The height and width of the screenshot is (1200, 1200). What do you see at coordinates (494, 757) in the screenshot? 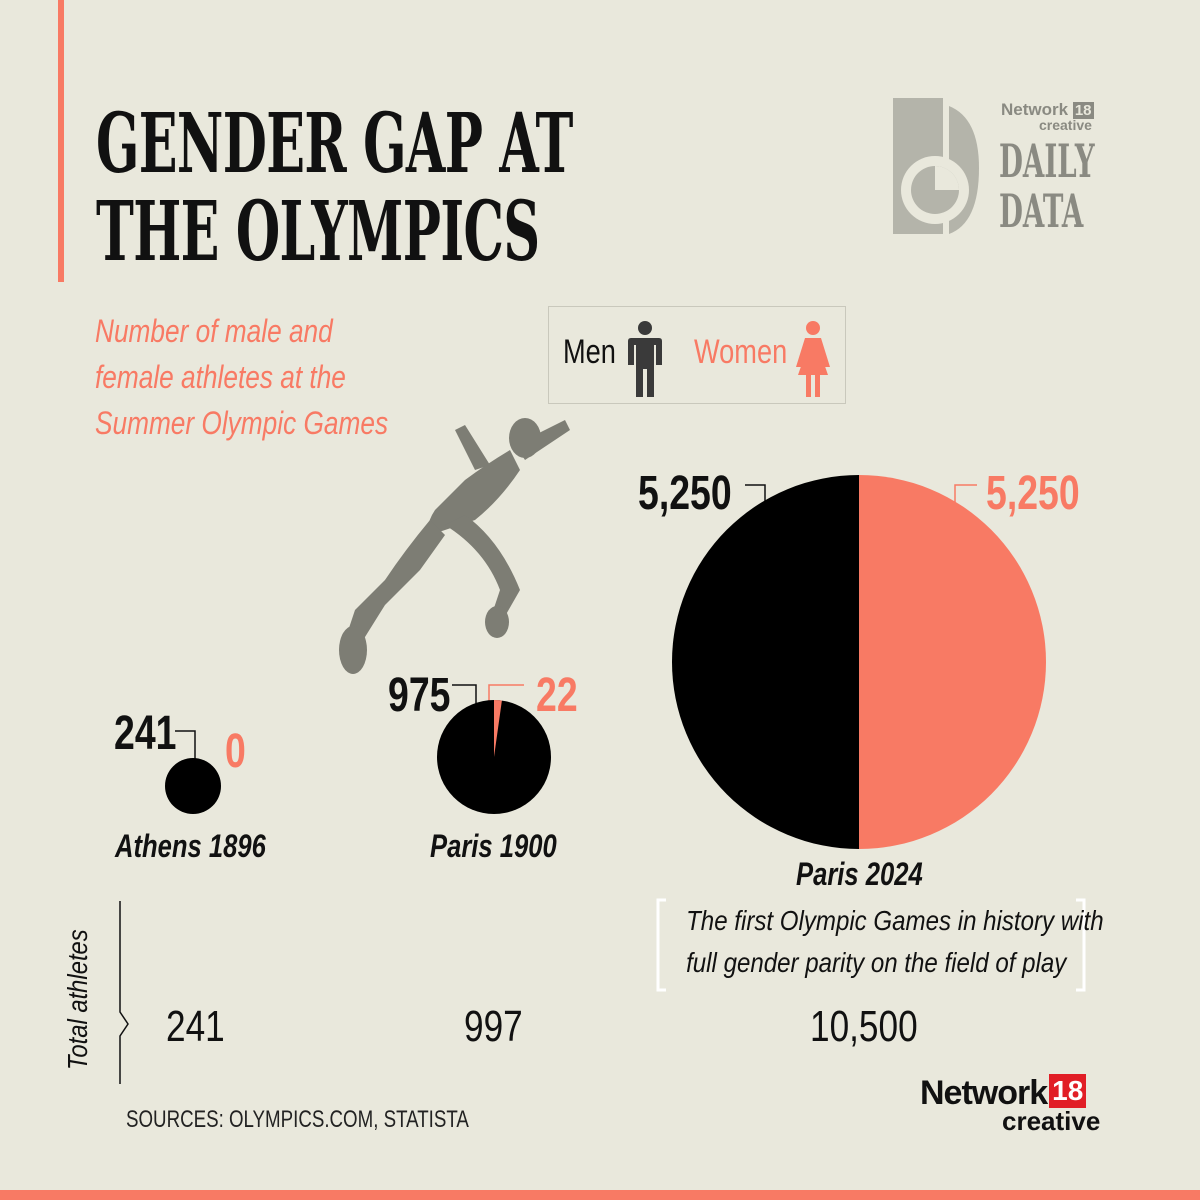
I see `paris-1900-pie` at bounding box center [494, 757].